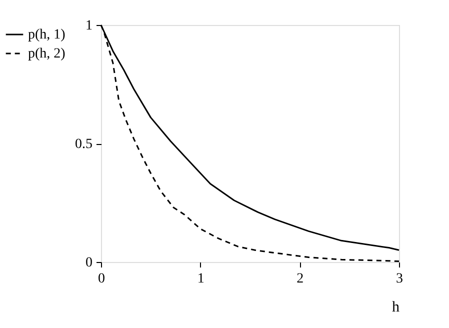 This screenshot has height=328, width=449. What do you see at coordinates (200, 279) in the screenshot?
I see `x-tick-label: 1` at bounding box center [200, 279].